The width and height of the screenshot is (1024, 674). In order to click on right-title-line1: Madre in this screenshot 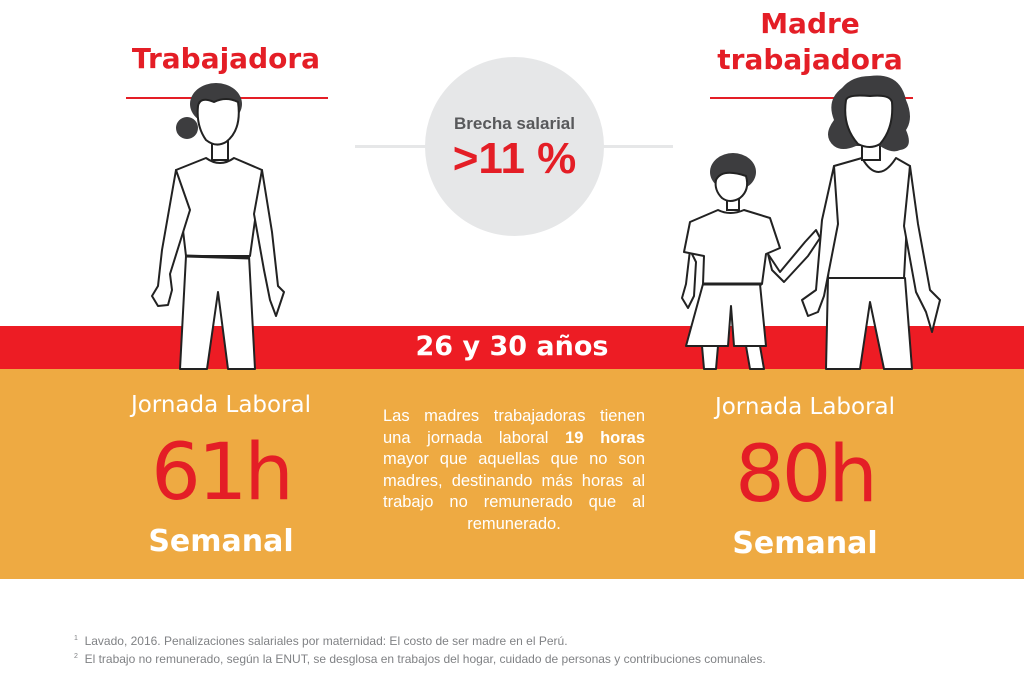, I will do `click(810, 23)`.